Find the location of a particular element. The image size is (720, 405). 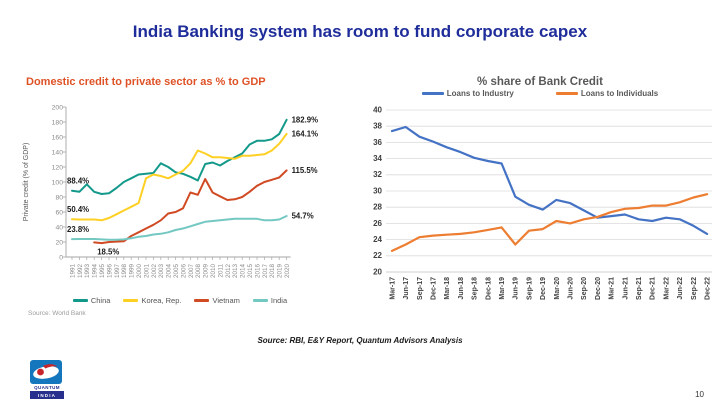

x-tick-label: Jun-22 is located at coordinates (680, 288).